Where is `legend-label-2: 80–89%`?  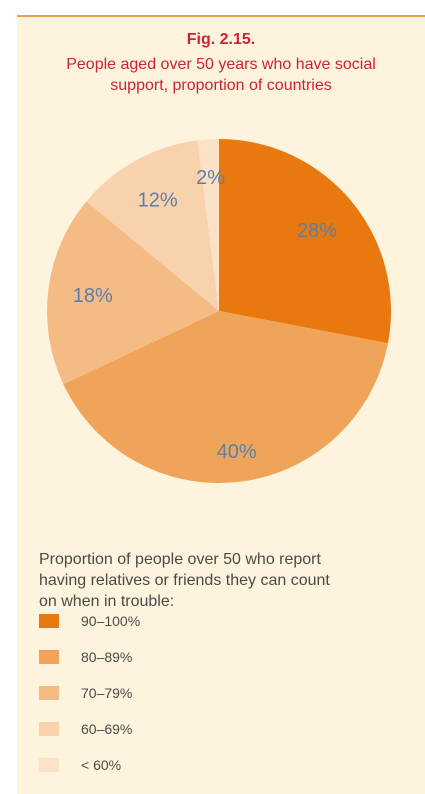
legend-label-2: 80–89% is located at coordinates (107, 657).